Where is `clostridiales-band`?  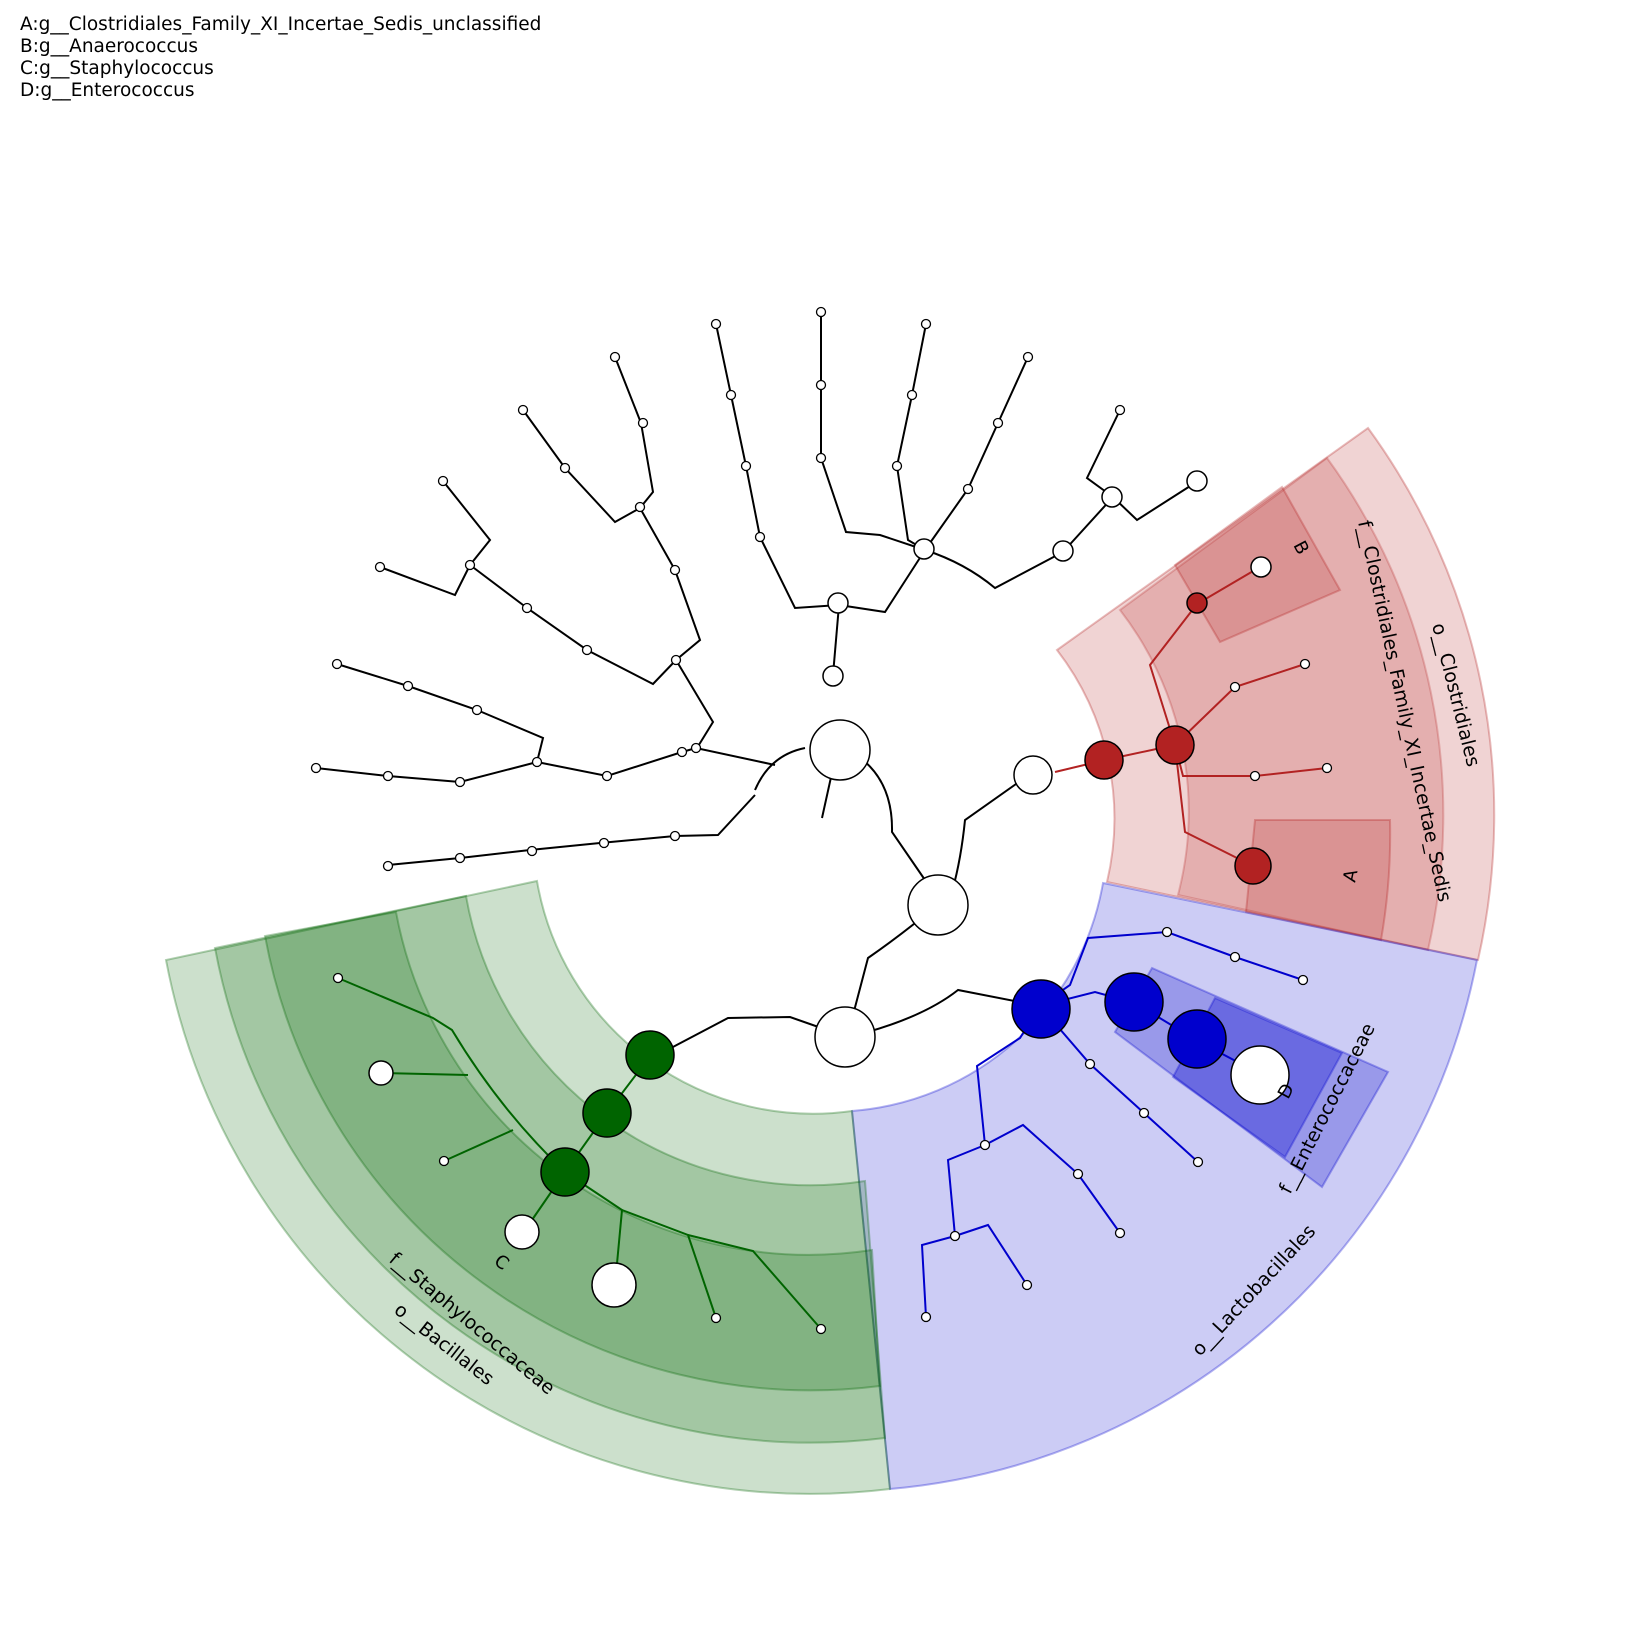 clostridiales-band is located at coordinates (1275, 694).